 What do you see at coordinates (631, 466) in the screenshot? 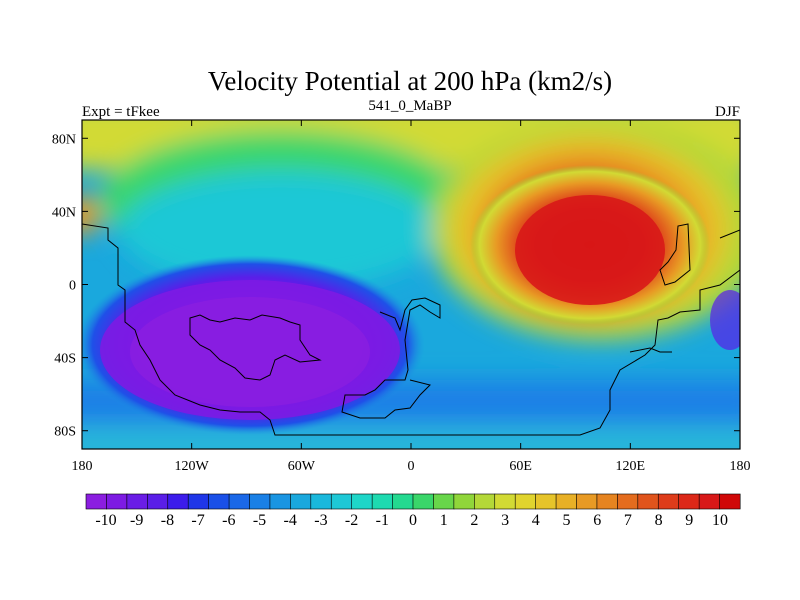
I see `x-tick-label: 120E` at bounding box center [631, 466].